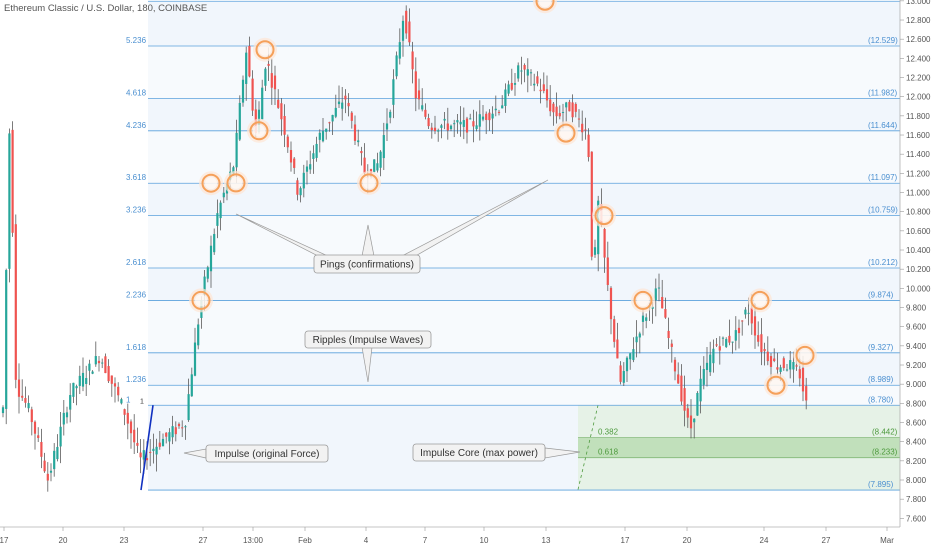 This screenshot has height=550, width=932. What do you see at coordinates (916, 403) in the screenshot?
I see `price-tick-label: 8.800` at bounding box center [916, 403].